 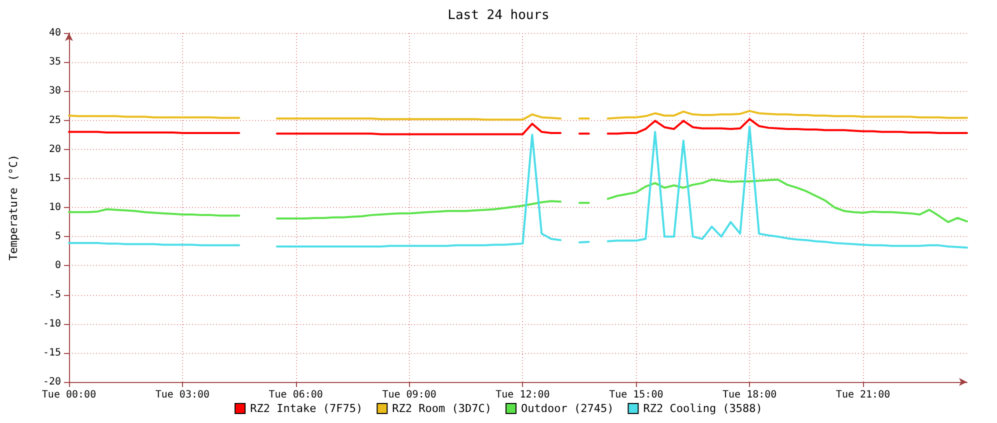 What do you see at coordinates (54, 62) in the screenshot?
I see `y-tick-label: 35` at bounding box center [54, 62].